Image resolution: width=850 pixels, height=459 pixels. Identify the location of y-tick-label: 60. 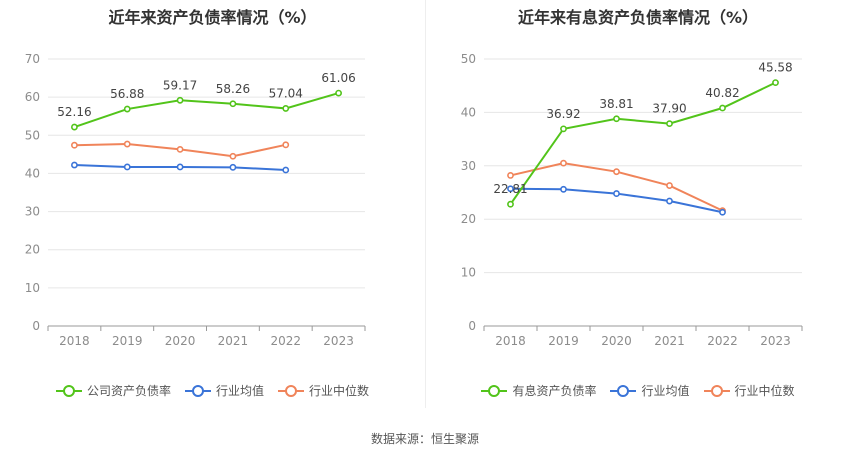
(32, 97).